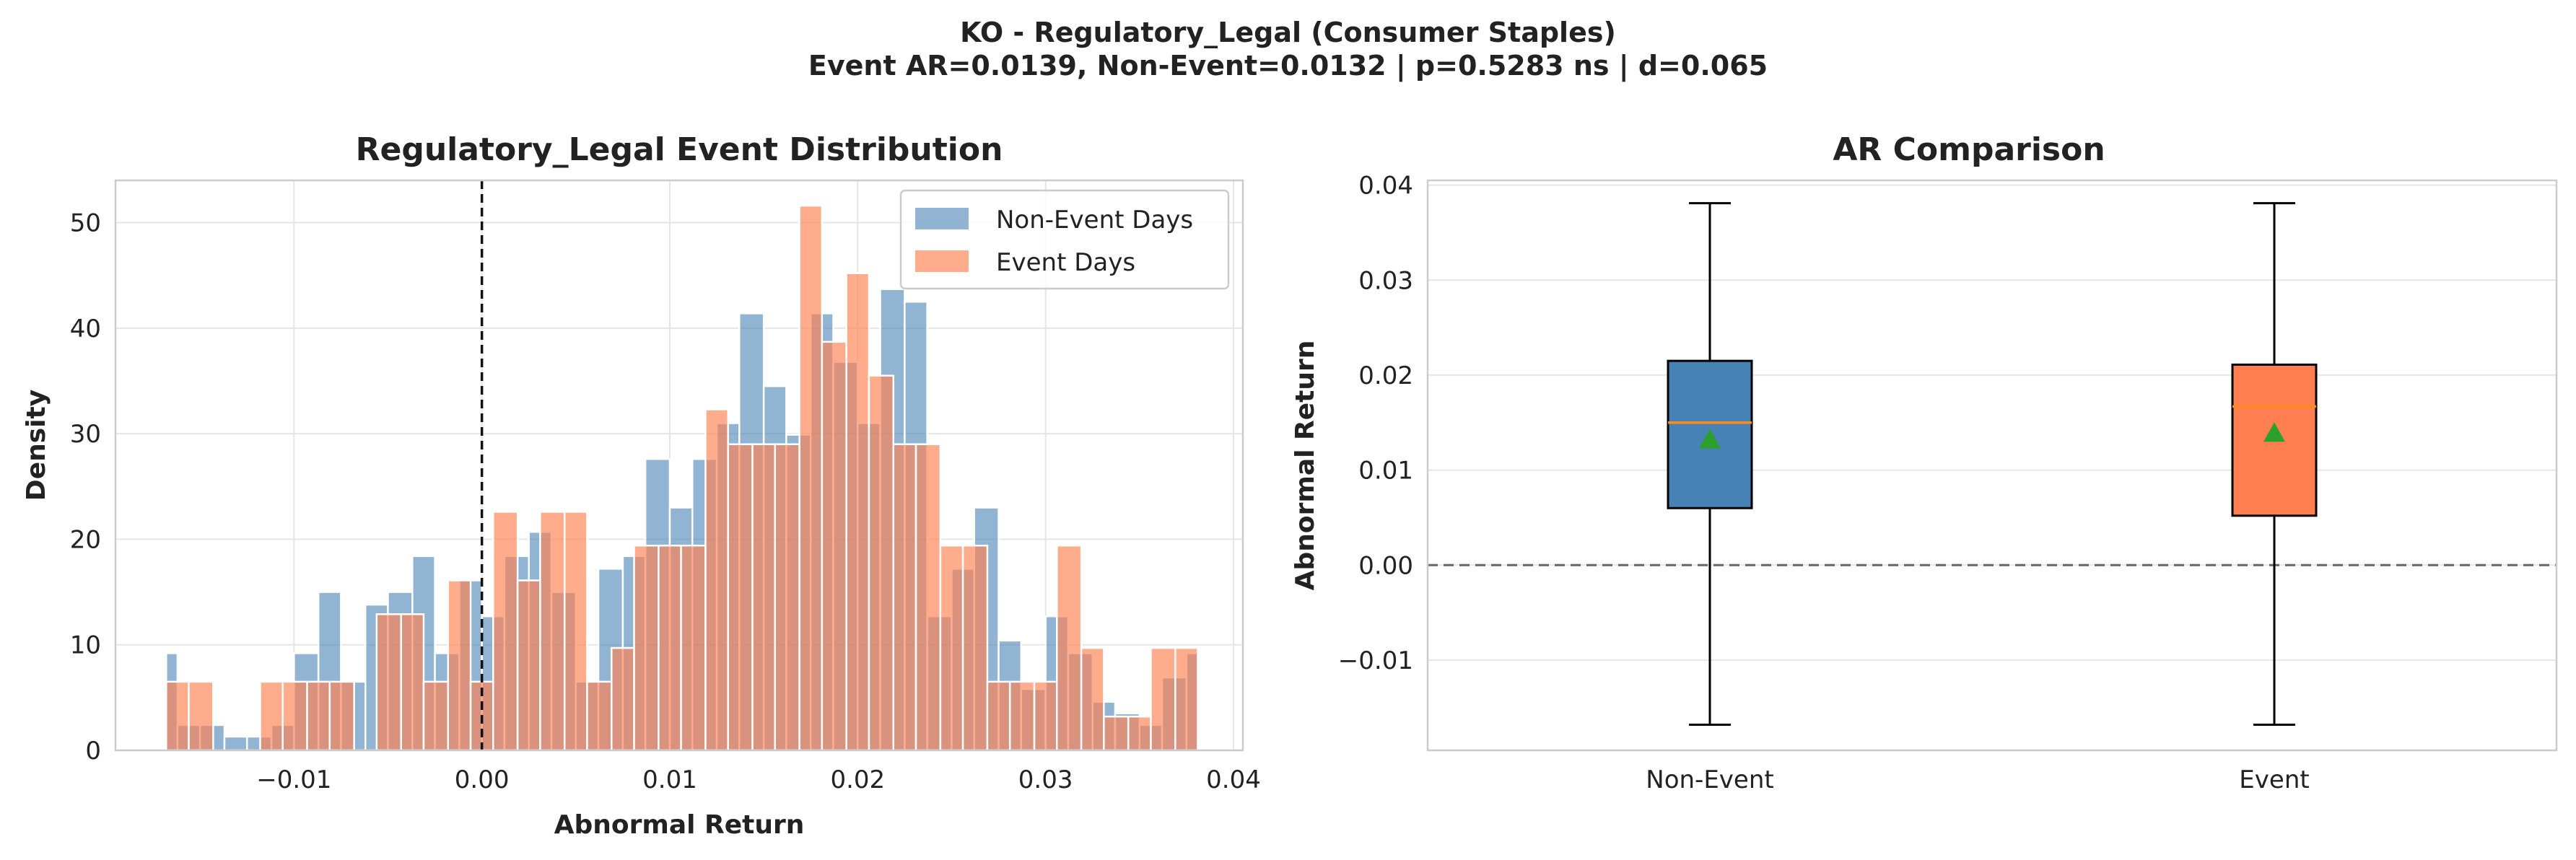  What do you see at coordinates (1233, 780) in the screenshot?
I see `x-tick-label: 0.04` at bounding box center [1233, 780].